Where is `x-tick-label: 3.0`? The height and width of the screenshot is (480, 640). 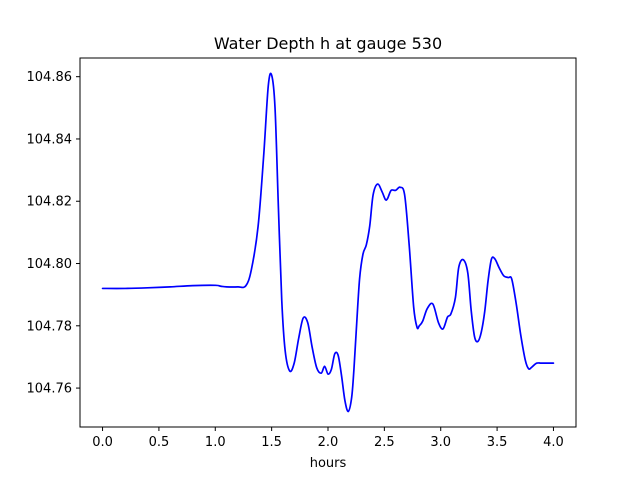
x-tick-label: 3.0 is located at coordinates (440, 442).